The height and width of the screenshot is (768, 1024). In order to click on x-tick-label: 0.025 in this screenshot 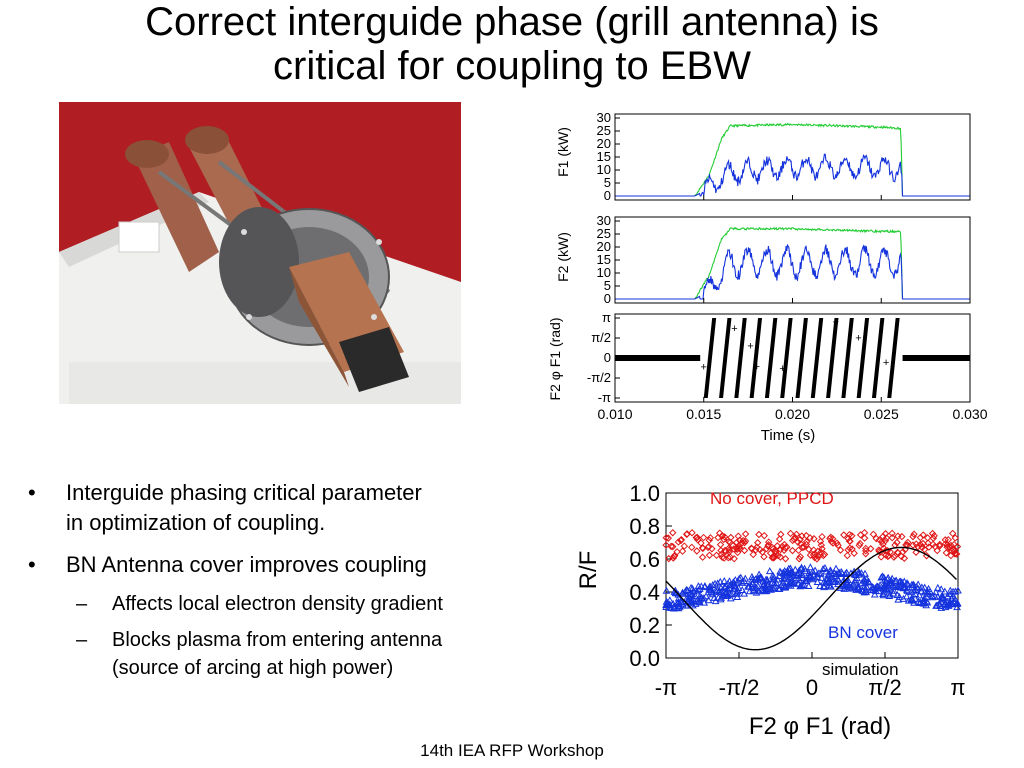, I will do `click(881, 414)`.